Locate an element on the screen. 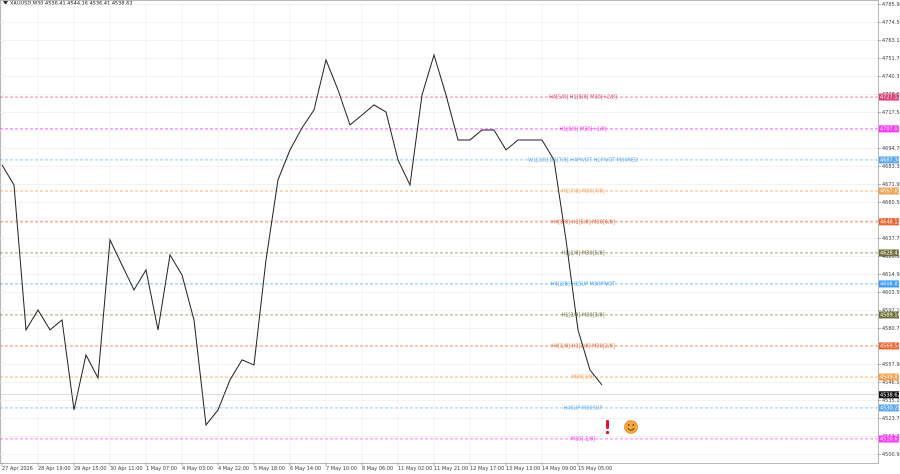  x-tick-label: 12 May 17:00 is located at coordinates (487, 469).